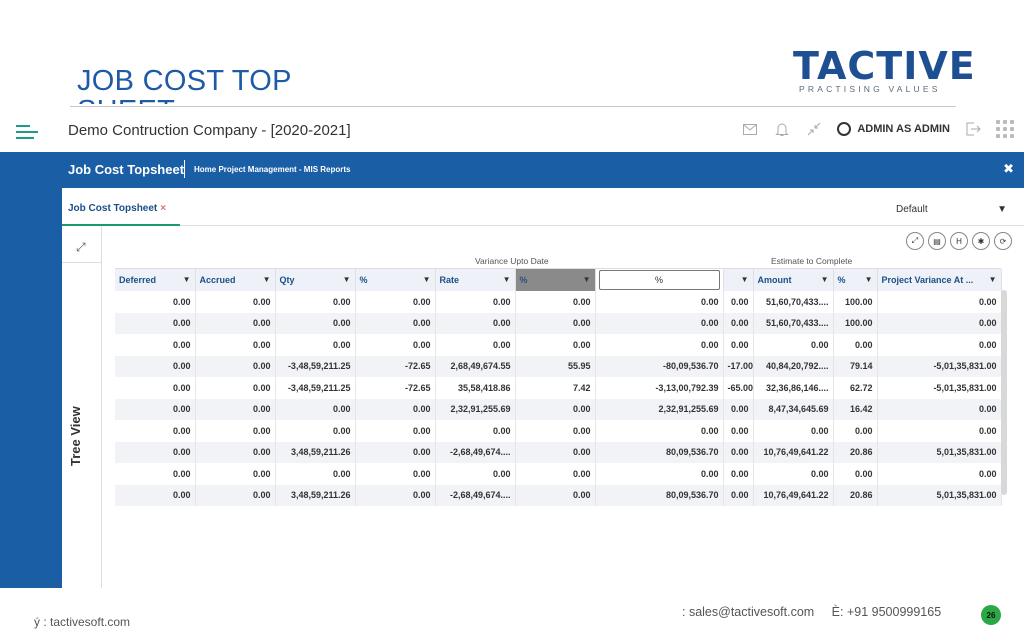 This screenshot has width=1024, height=640. I want to click on col-accrued: Accrued ▼, so click(235, 280).